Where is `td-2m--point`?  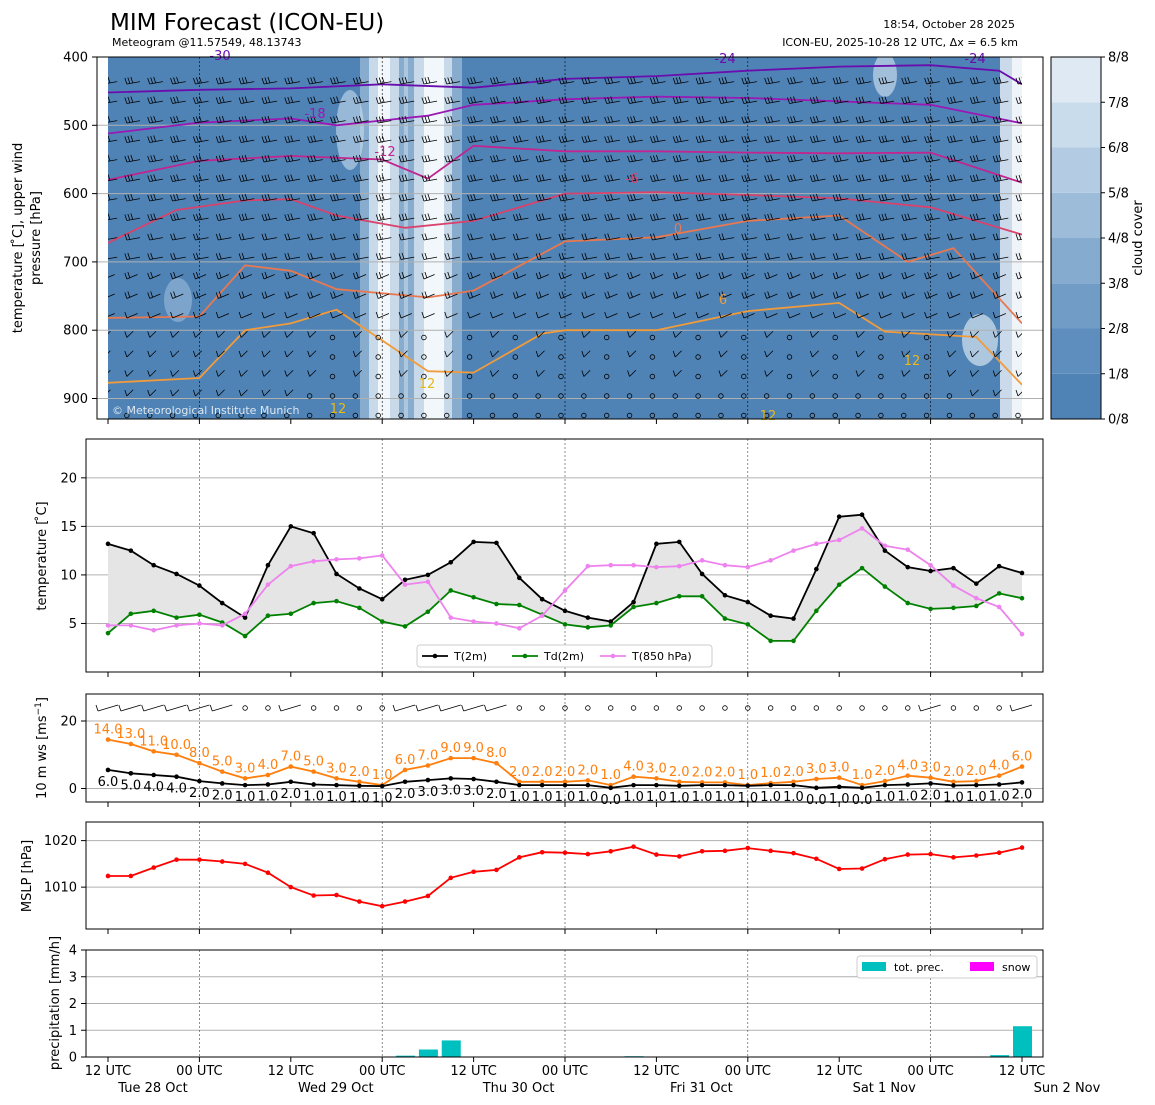 td-2m--point is located at coordinates (770, 641).